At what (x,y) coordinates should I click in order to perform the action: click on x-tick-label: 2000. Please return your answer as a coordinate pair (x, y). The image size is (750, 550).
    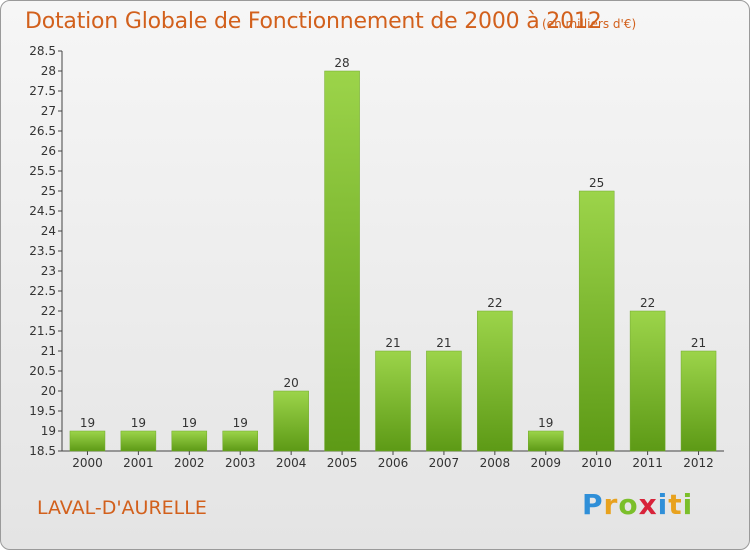
    Looking at the image, I should click on (87, 463).